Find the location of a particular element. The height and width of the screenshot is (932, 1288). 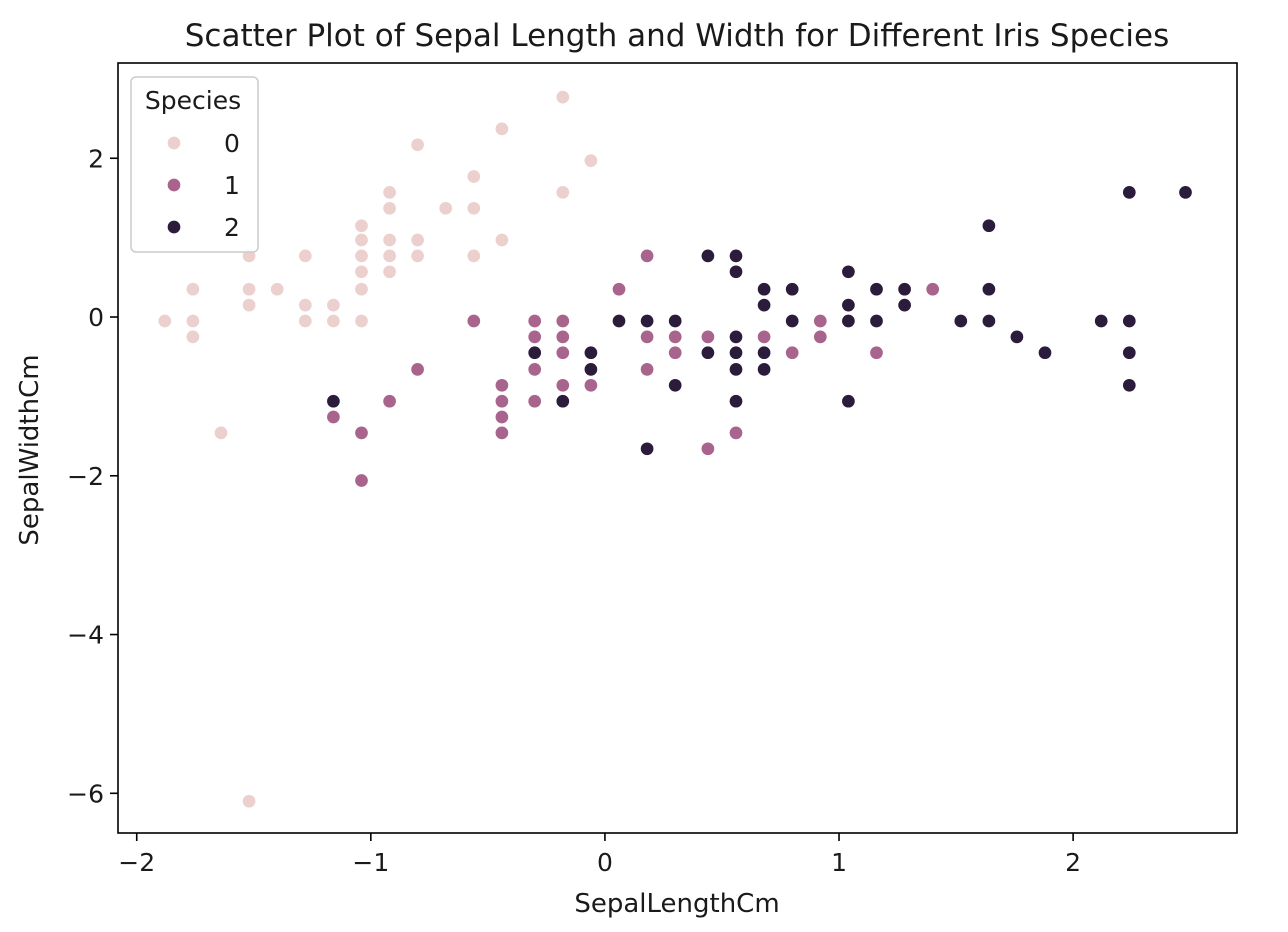

x-axis-ticks: −2 −1 0 1 2 is located at coordinates (599, 855).